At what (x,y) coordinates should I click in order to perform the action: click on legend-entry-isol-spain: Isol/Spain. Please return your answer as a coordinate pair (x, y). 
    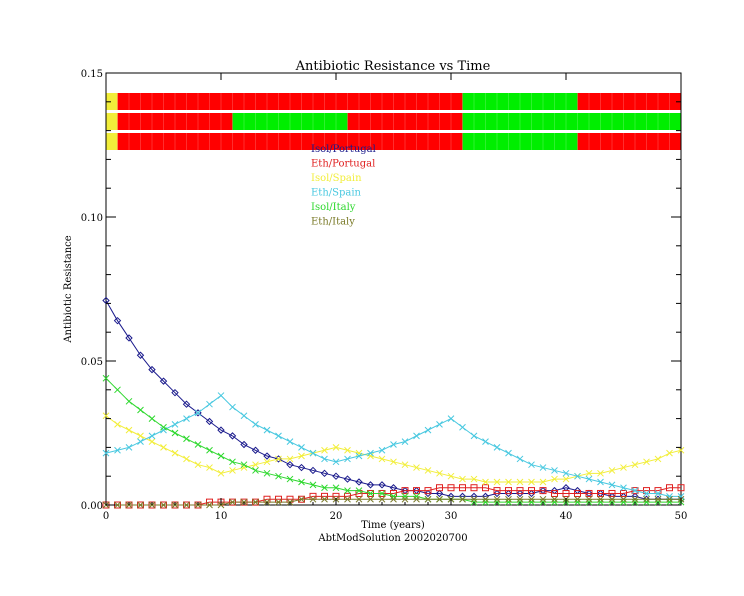
    Looking at the image, I should click on (336, 178).